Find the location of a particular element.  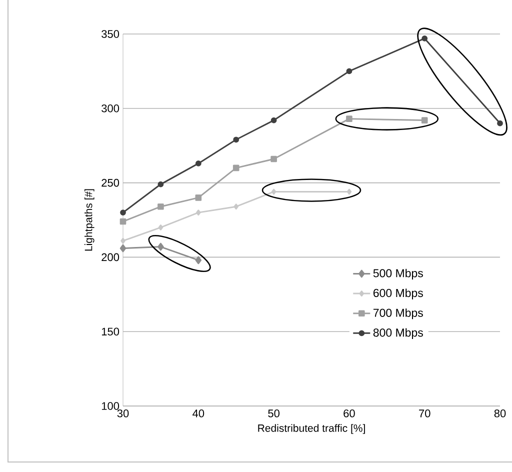

legend-label: 600 Mbps is located at coordinates (398, 294).